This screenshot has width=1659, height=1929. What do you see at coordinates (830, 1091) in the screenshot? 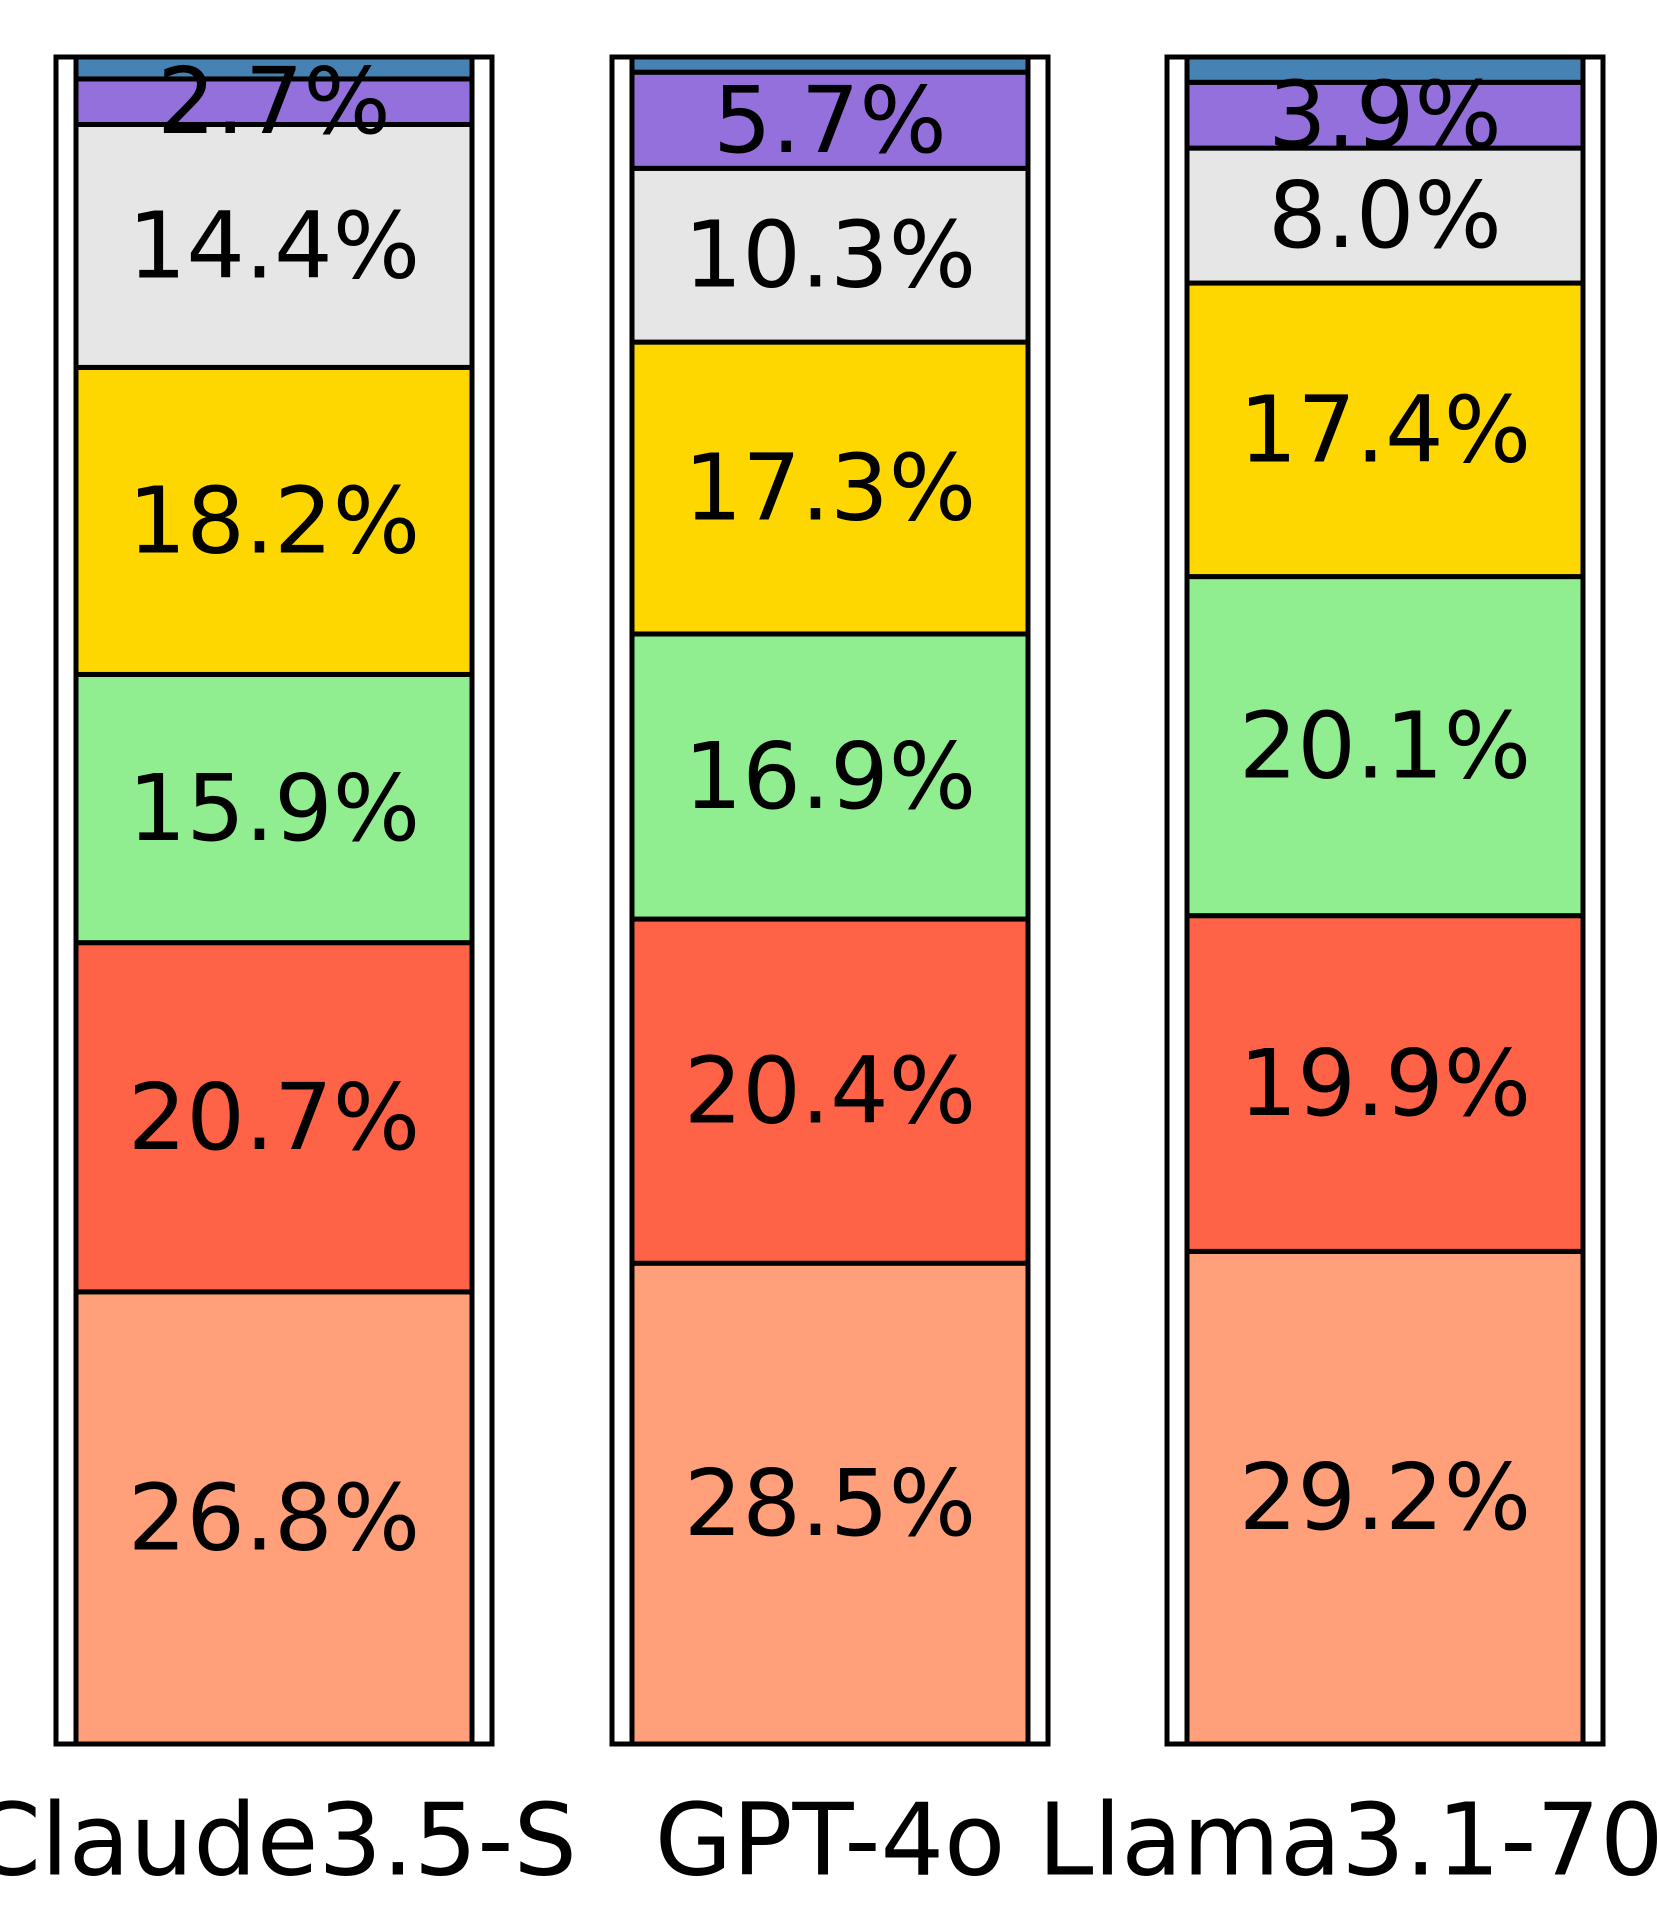
I see `data-label-gpt-4o-1: 20.4%` at bounding box center [830, 1091].